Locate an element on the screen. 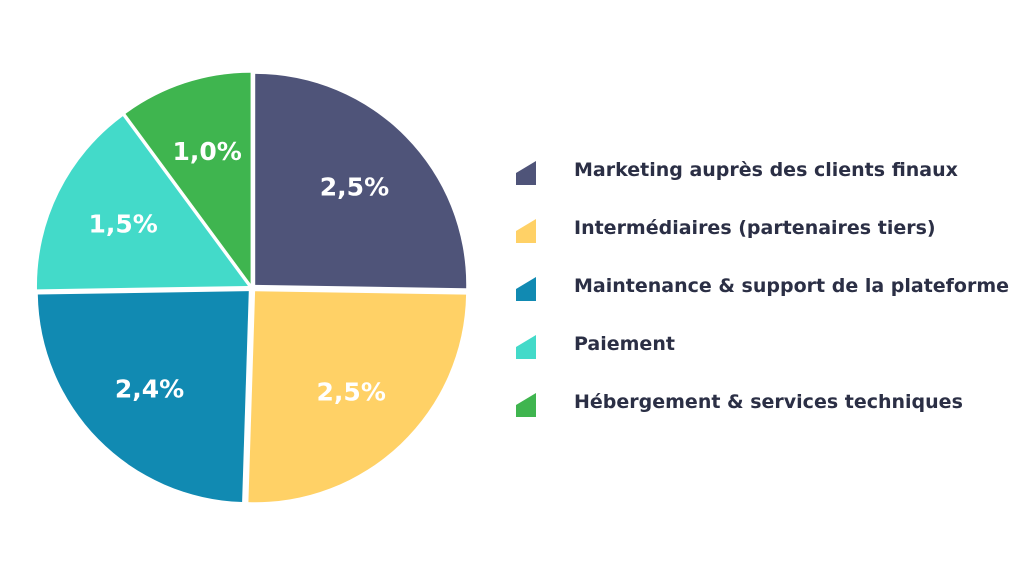  legend-label-1: Marketing auprès des clients finaux is located at coordinates (766, 170).